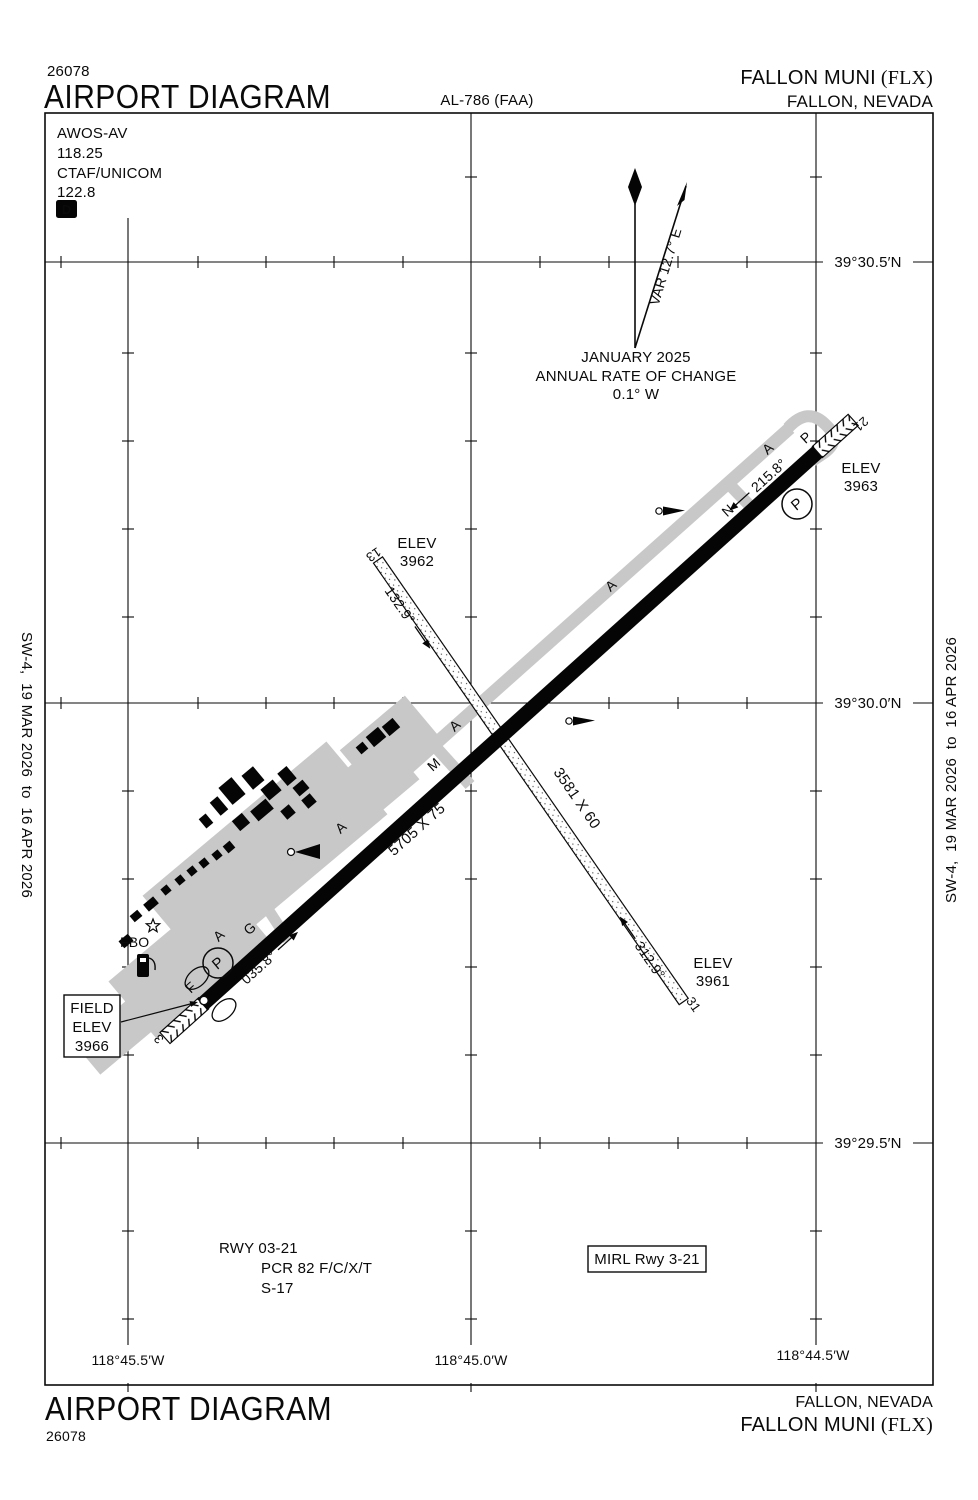 This screenshot has height=1500, width=978. What do you see at coordinates (660, 267) in the screenshot?
I see `variation-arrow` at bounding box center [660, 267].